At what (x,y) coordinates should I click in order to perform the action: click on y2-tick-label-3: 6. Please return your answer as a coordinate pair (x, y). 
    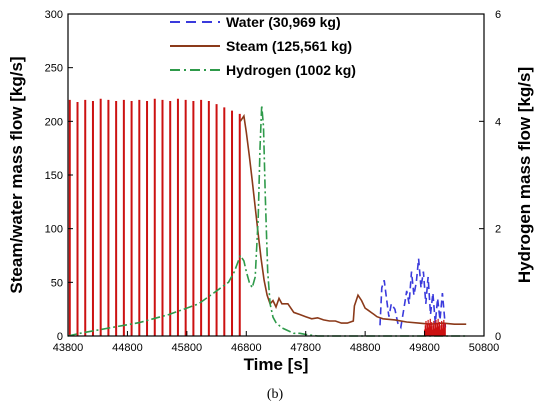
    Looking at the image, I should click on (498, 15).